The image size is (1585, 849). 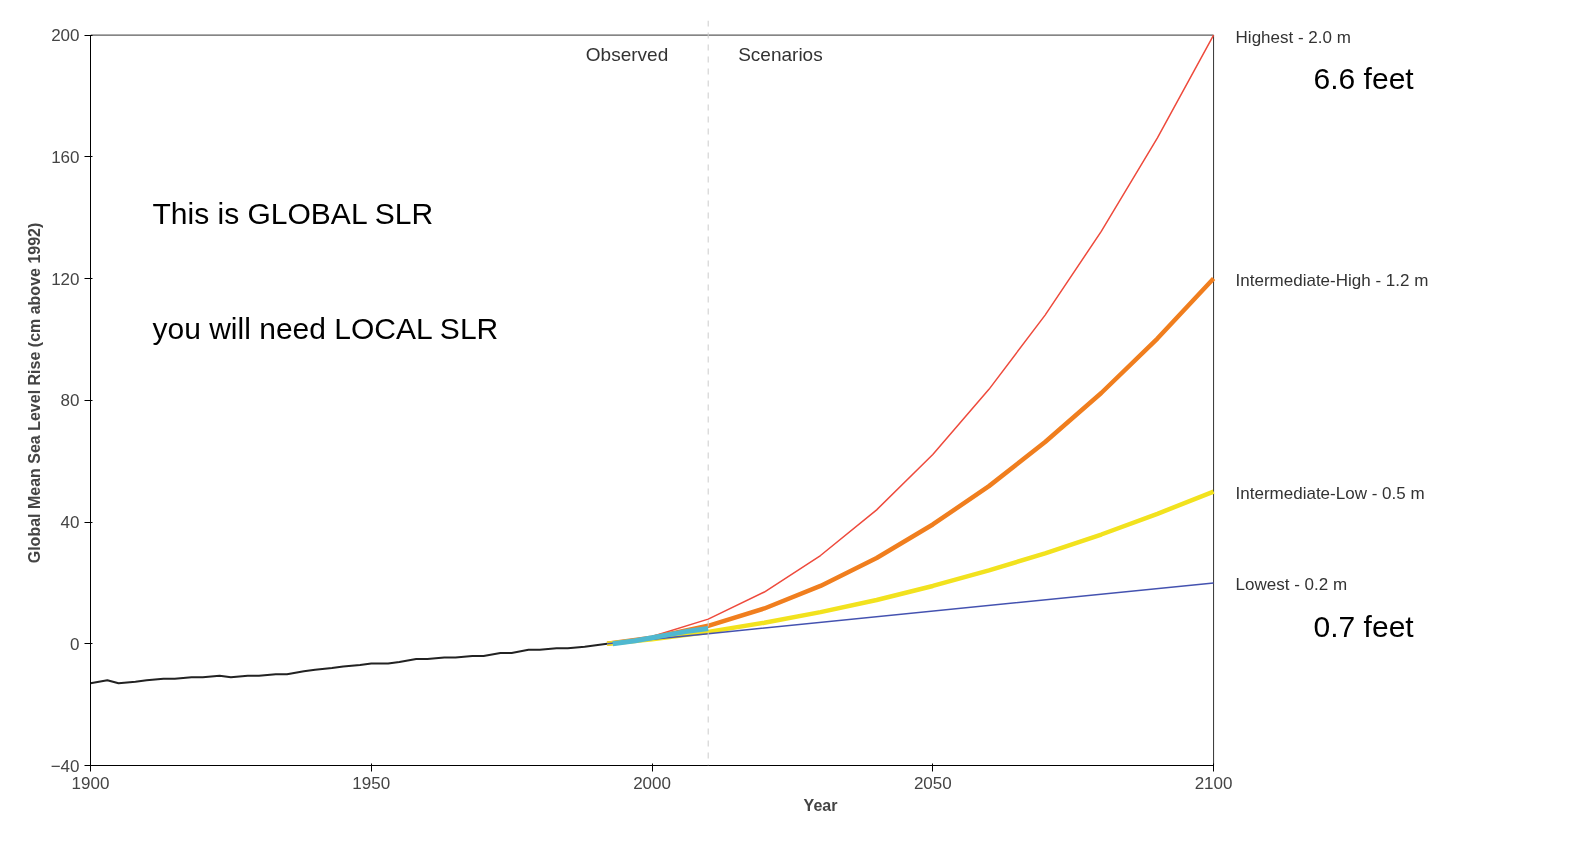 What do you see at coordinates (627, 55) in the screenshot?
I see `annotation: Observed` at bounding box center [627, 55].